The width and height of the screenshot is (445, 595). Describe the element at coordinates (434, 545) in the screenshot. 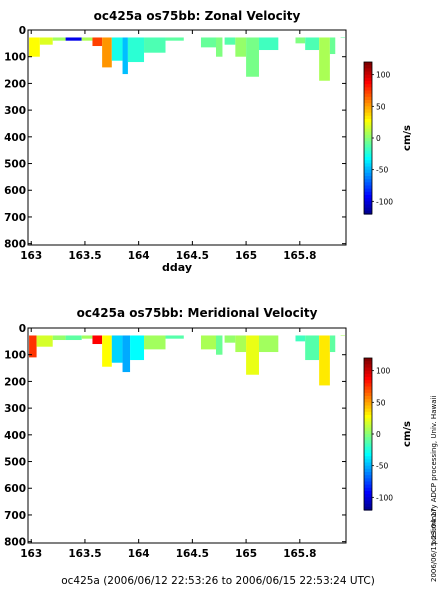

I see `timestamp: 2006/06/15 23:04:17` at that location.